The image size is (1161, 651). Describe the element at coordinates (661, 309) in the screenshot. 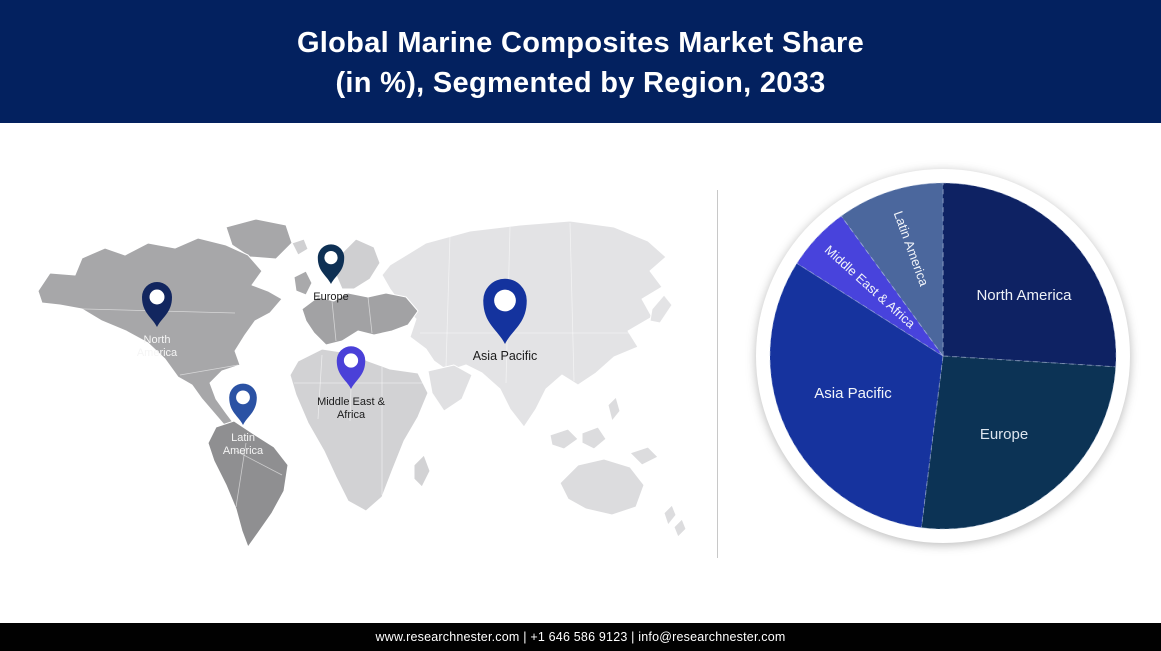

I see `continent-japan` at that location.